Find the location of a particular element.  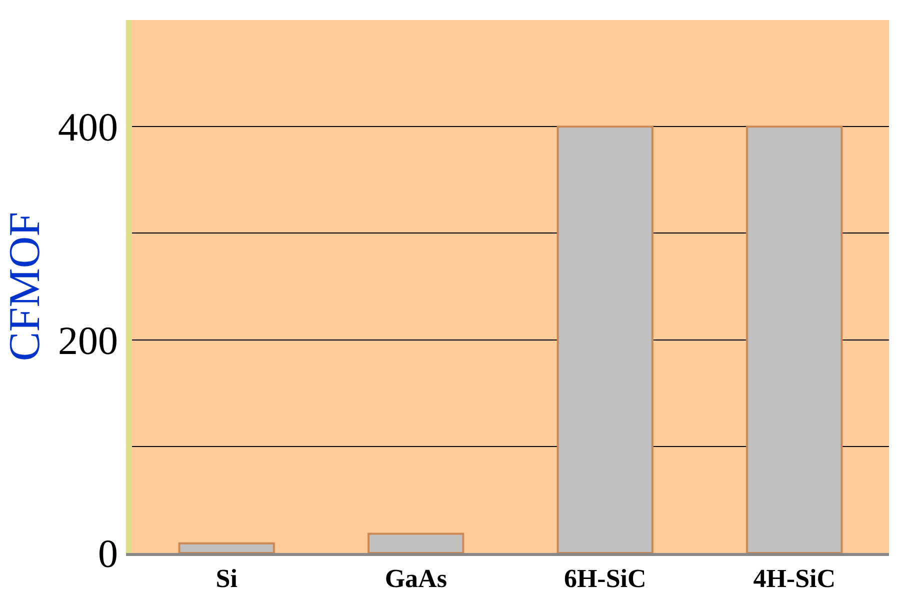

x-tick-label: GaAs is located at coordinates (415, 579).